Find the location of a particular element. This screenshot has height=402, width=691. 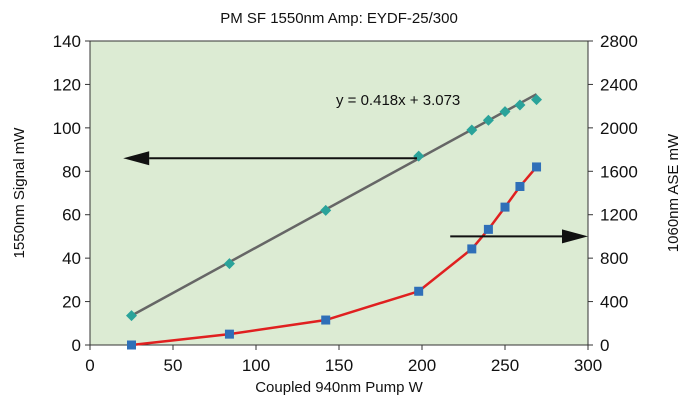

x-tick-label: 50 is located at coordinates (173, 365).